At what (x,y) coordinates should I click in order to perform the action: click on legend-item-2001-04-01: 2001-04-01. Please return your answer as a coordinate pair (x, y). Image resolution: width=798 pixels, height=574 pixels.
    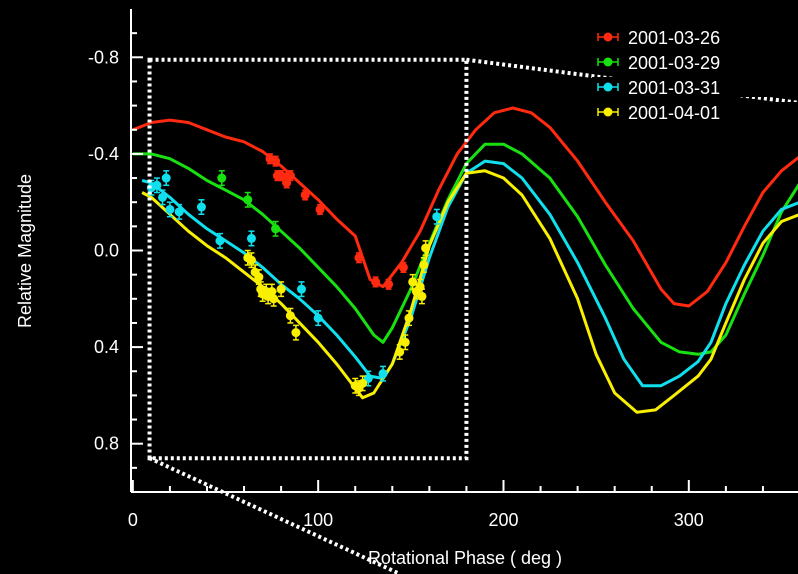
    Looking at the image, I should click on (695, 112).